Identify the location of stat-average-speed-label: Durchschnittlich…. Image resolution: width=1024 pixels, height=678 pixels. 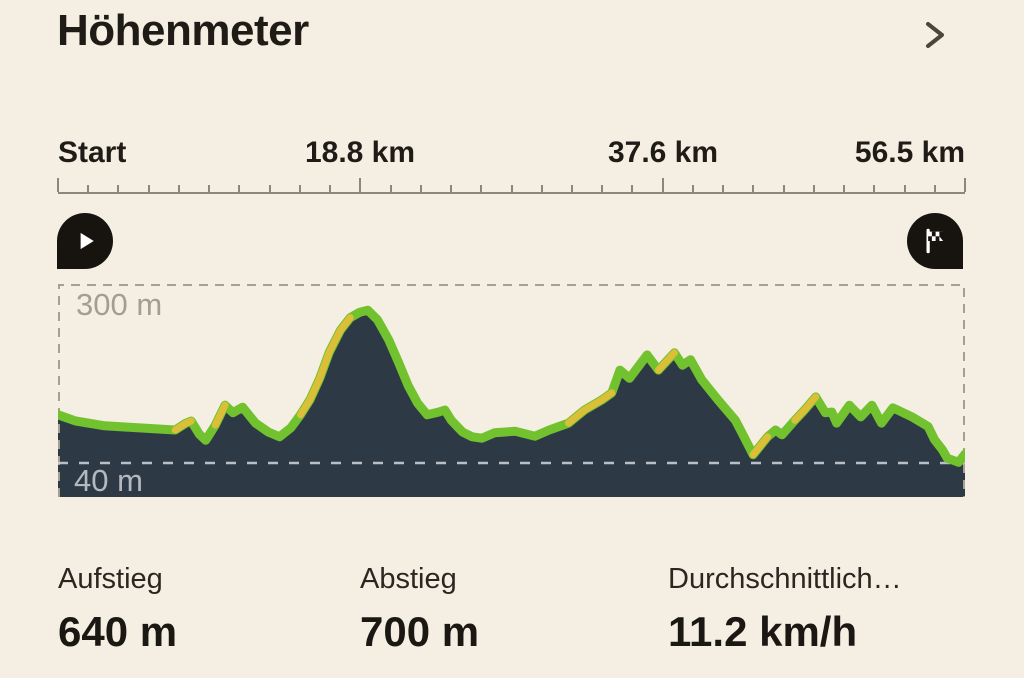
(785, 579).